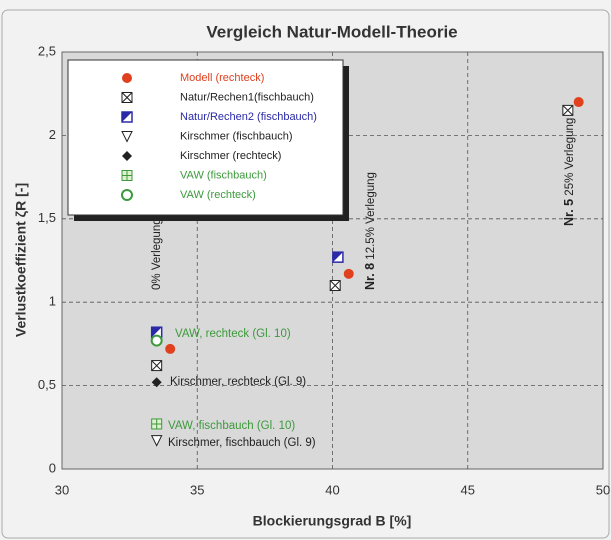 This screenshot has height=540, width=611. Describe the element at coordinates (47, 217) in the screenshot. I see `y-tick-label: 1,5` at that location.